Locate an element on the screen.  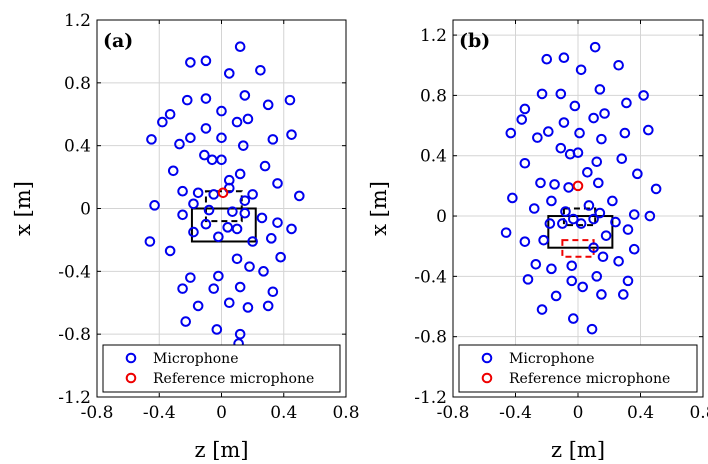
y-tick-label: 0.8 is located at coordinates (77, 84).